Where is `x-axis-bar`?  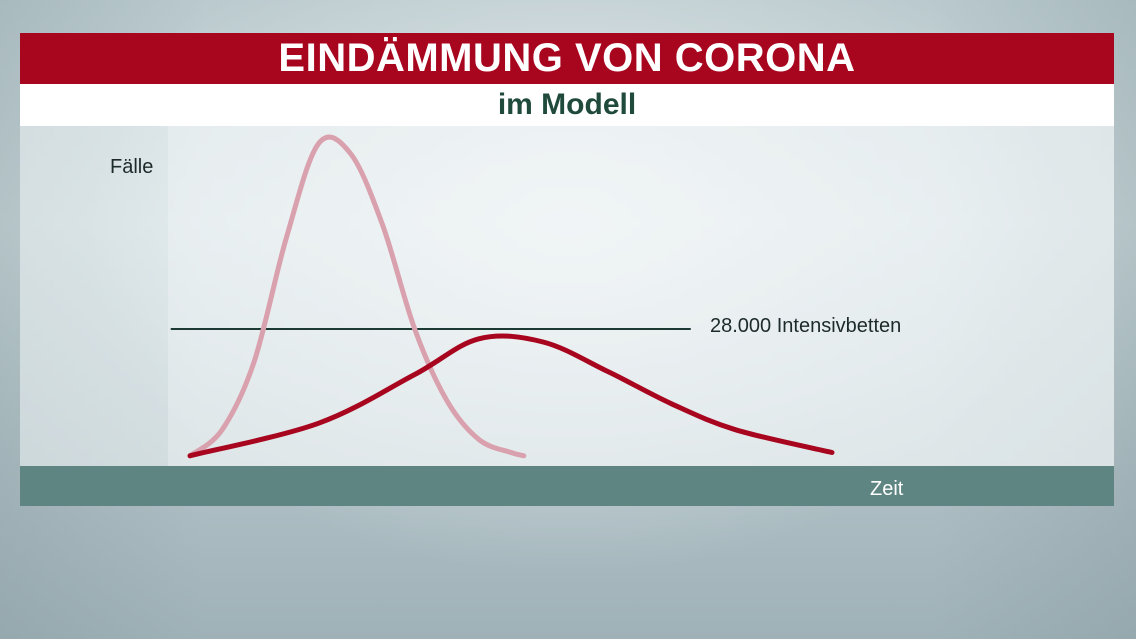
x-axis-bar is located at coordinates (567, 486).